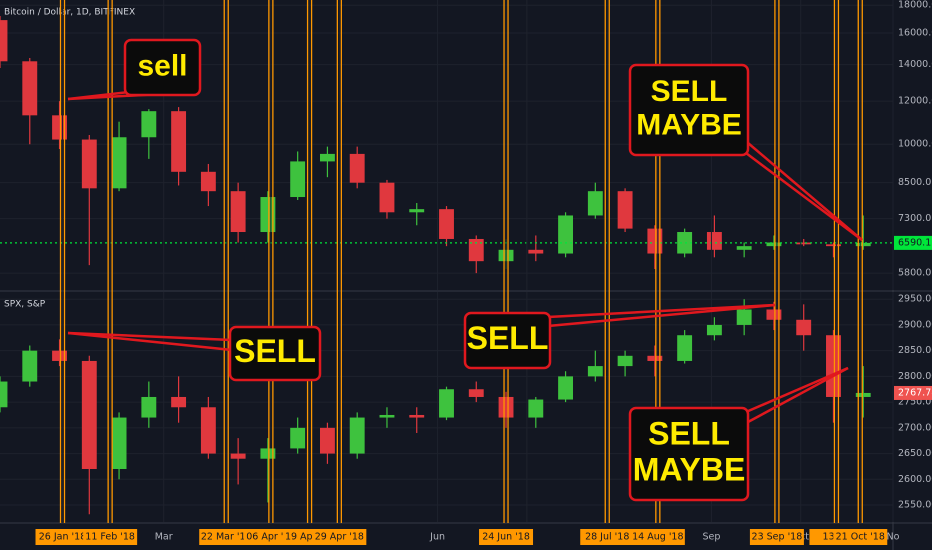 This screenshot has width=932, height=550. Describe the element at coordinates (893, 537) in the screenshot. I see `x-tick-label: No` at that location.